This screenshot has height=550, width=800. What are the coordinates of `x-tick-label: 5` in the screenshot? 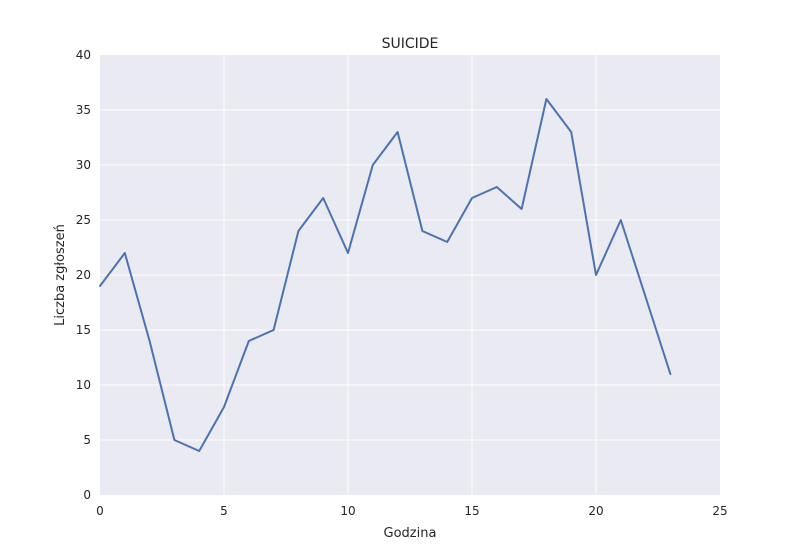 It's located at (224, 511).